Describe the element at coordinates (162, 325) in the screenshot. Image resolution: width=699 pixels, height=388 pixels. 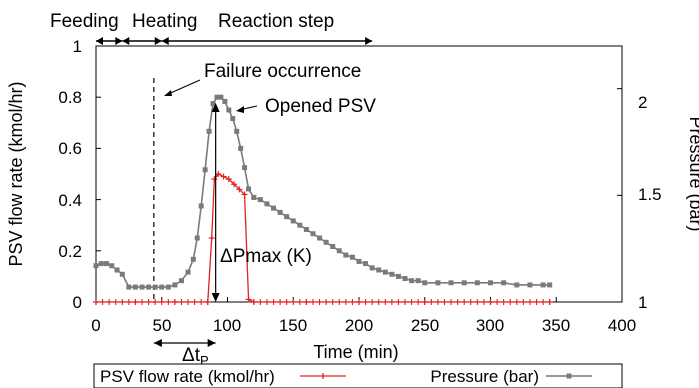
I see `x-tick-1: 50` at that location.